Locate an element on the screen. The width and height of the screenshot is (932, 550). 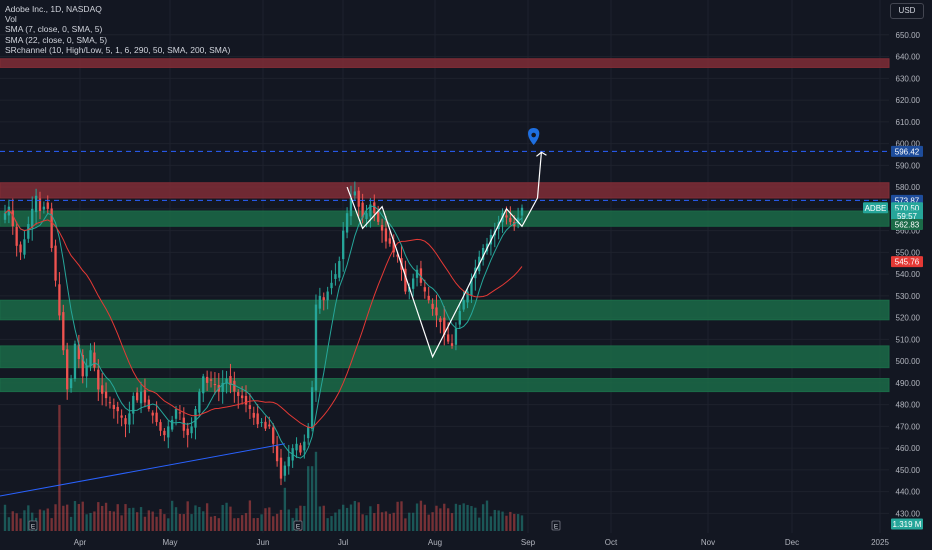
currency-button: USD is located at coordinates (907, 11).